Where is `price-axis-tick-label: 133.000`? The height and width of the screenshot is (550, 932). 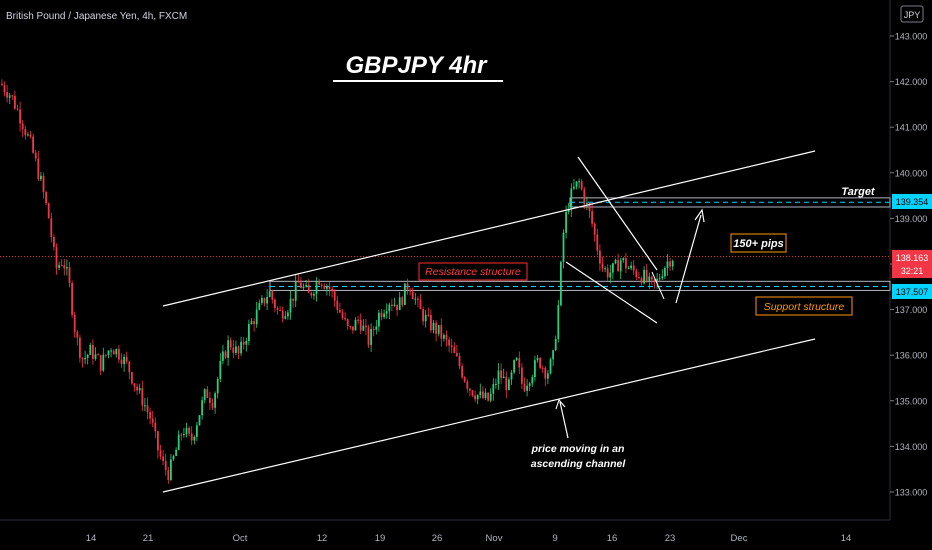
price-axis-tick-label: 133.000 is located at coordinates (911, 493).